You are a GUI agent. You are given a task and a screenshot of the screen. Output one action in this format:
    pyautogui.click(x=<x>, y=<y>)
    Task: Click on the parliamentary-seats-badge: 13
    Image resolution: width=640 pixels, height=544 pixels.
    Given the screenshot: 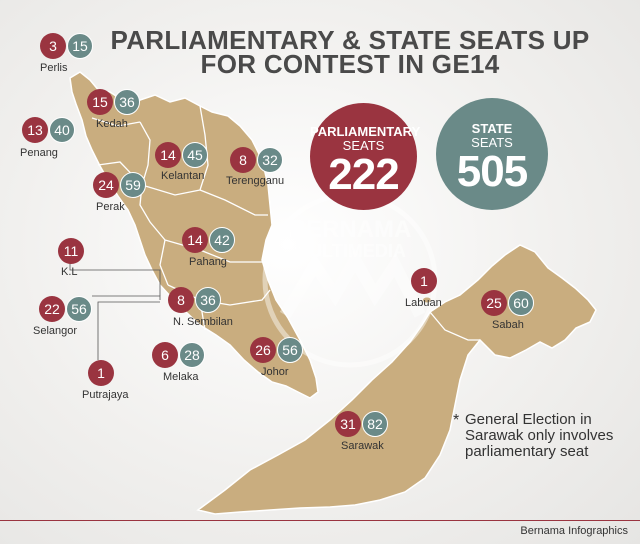 What is the action you would take?
    pyautogui.click(x=35, y=130)
    